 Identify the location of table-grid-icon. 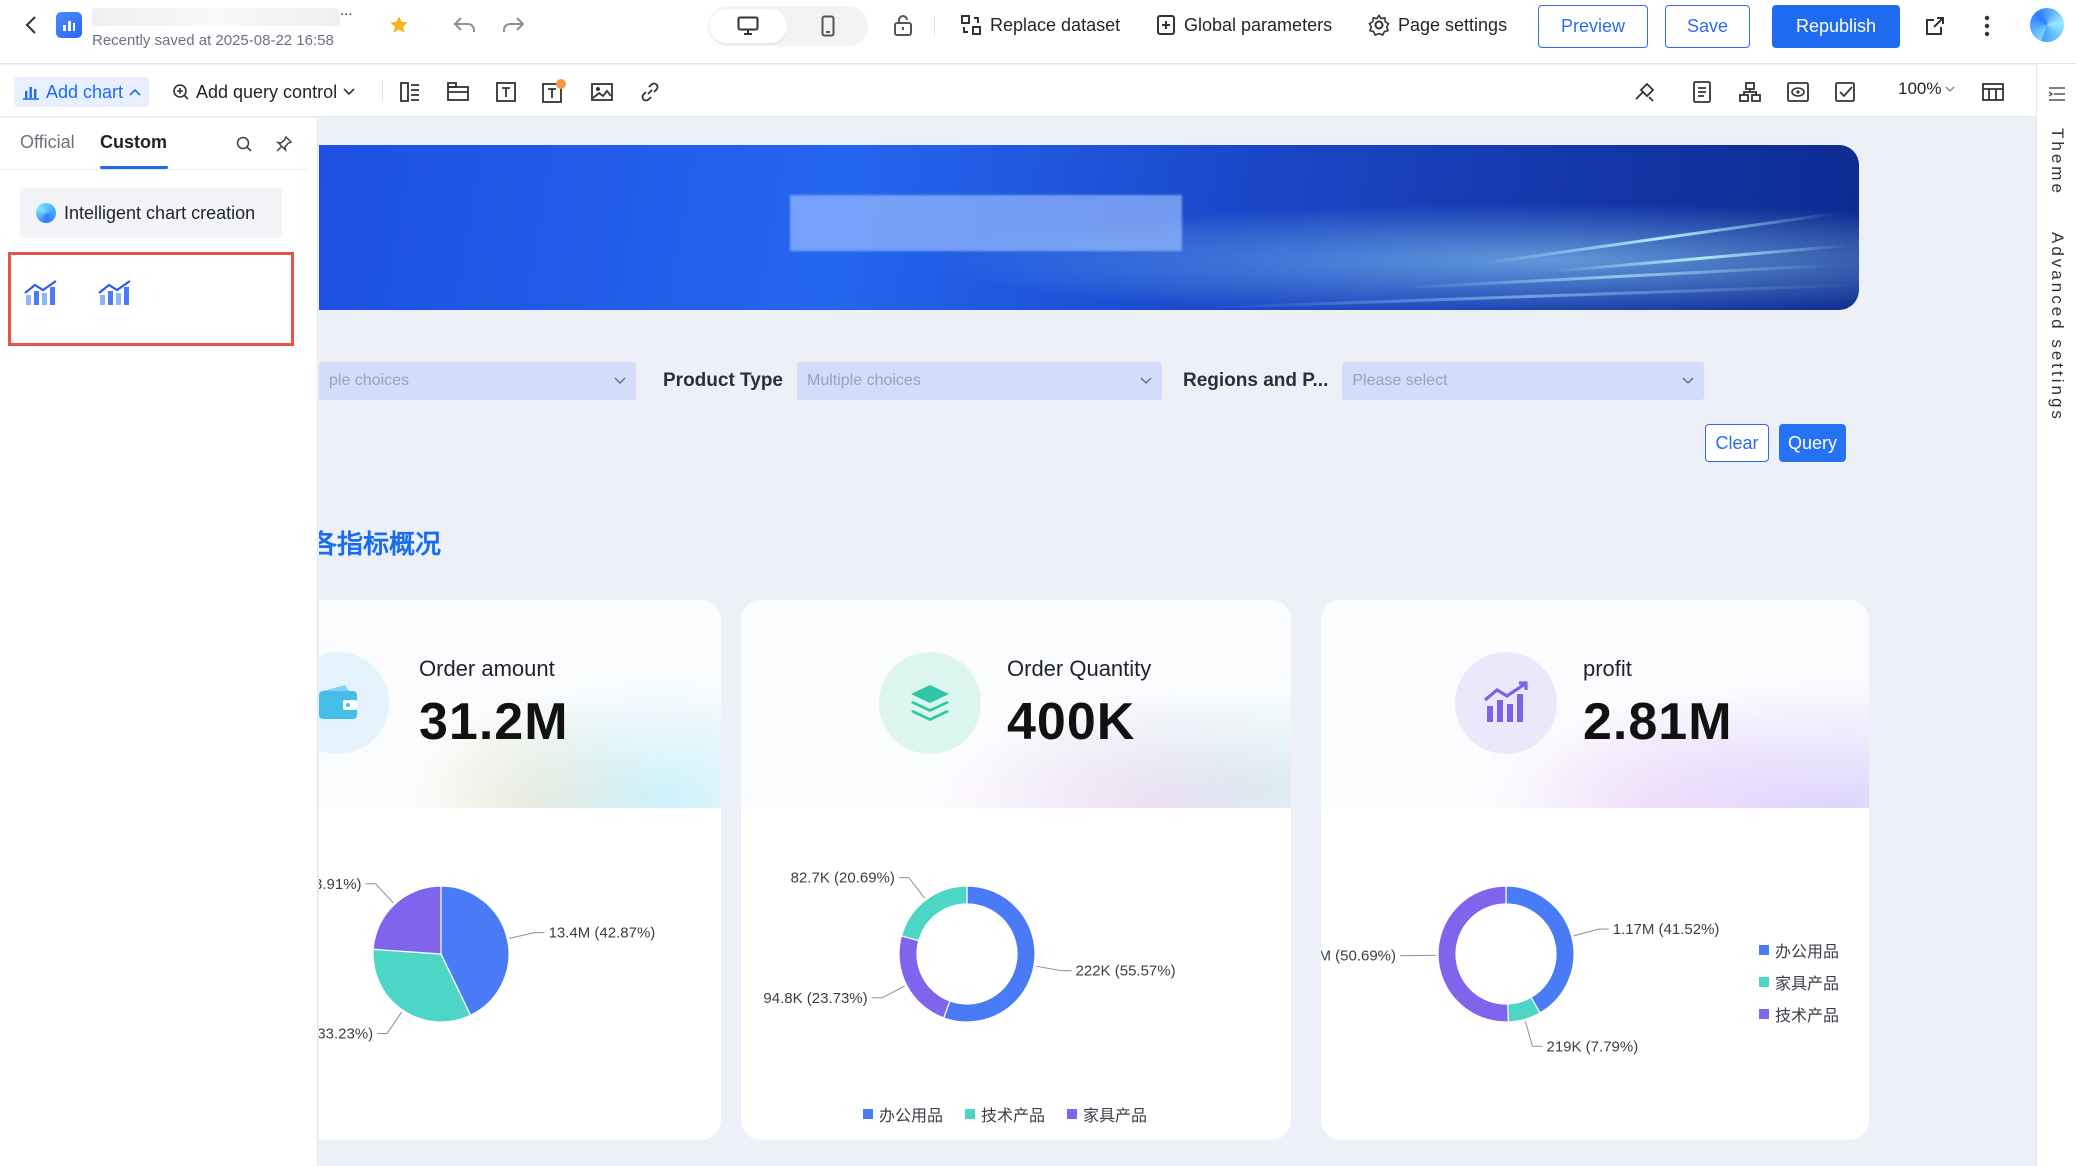
(1993, 92).